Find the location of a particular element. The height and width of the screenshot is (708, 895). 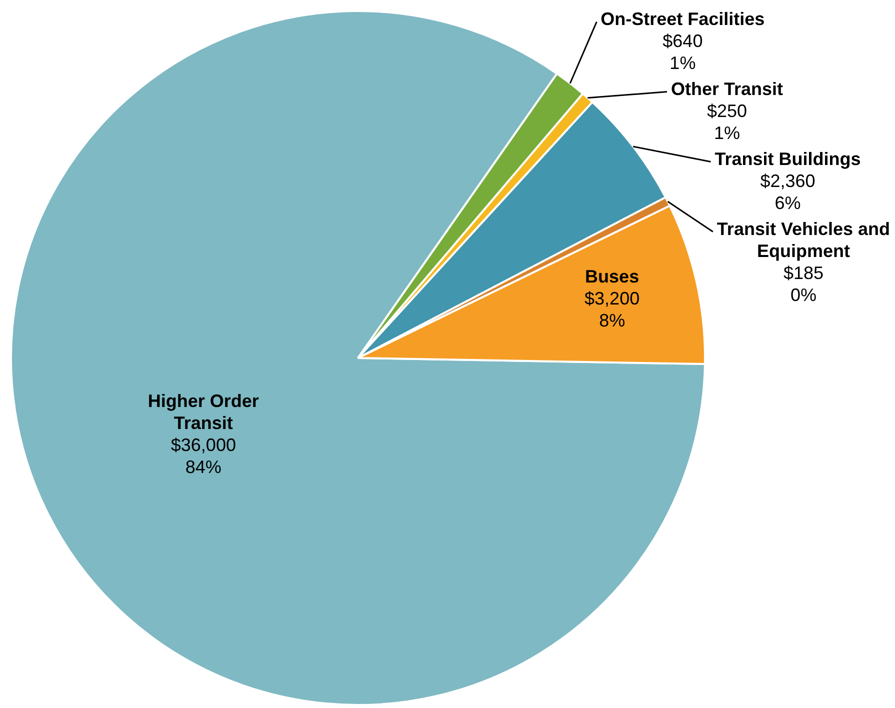

slice-label: Transit Buildings is located at coordinates (787, 158).